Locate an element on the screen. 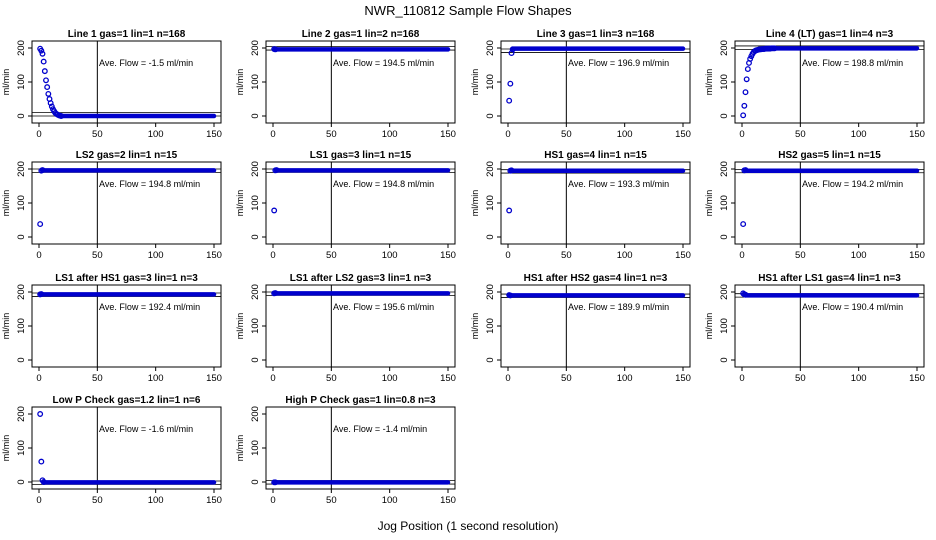 This screenshot has width=936, height=540. average-flow-annotation: Ave. Flow = 194.2 ml/min is located at coordinates (852, 184).